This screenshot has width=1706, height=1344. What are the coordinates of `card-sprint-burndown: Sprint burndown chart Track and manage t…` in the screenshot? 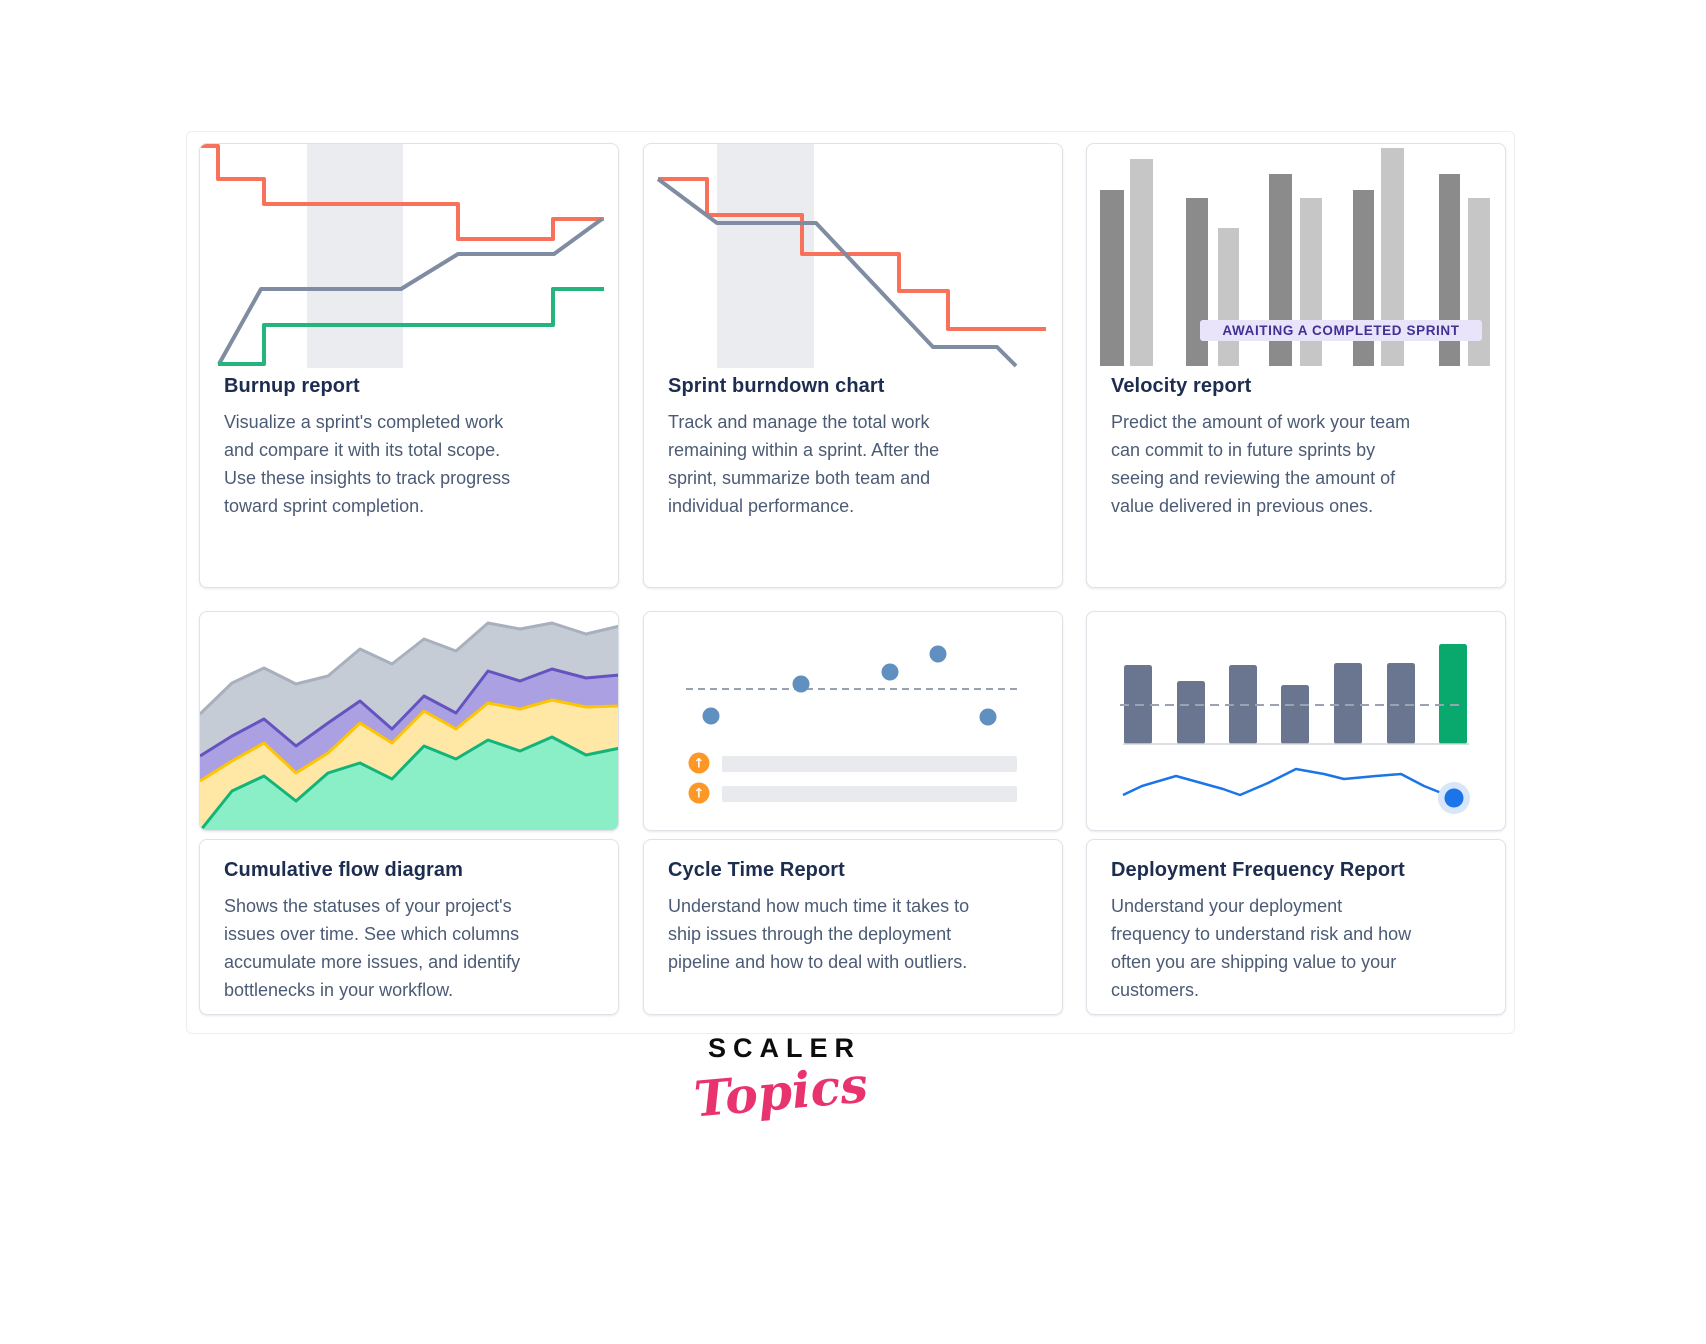 It's located at (853, 365).